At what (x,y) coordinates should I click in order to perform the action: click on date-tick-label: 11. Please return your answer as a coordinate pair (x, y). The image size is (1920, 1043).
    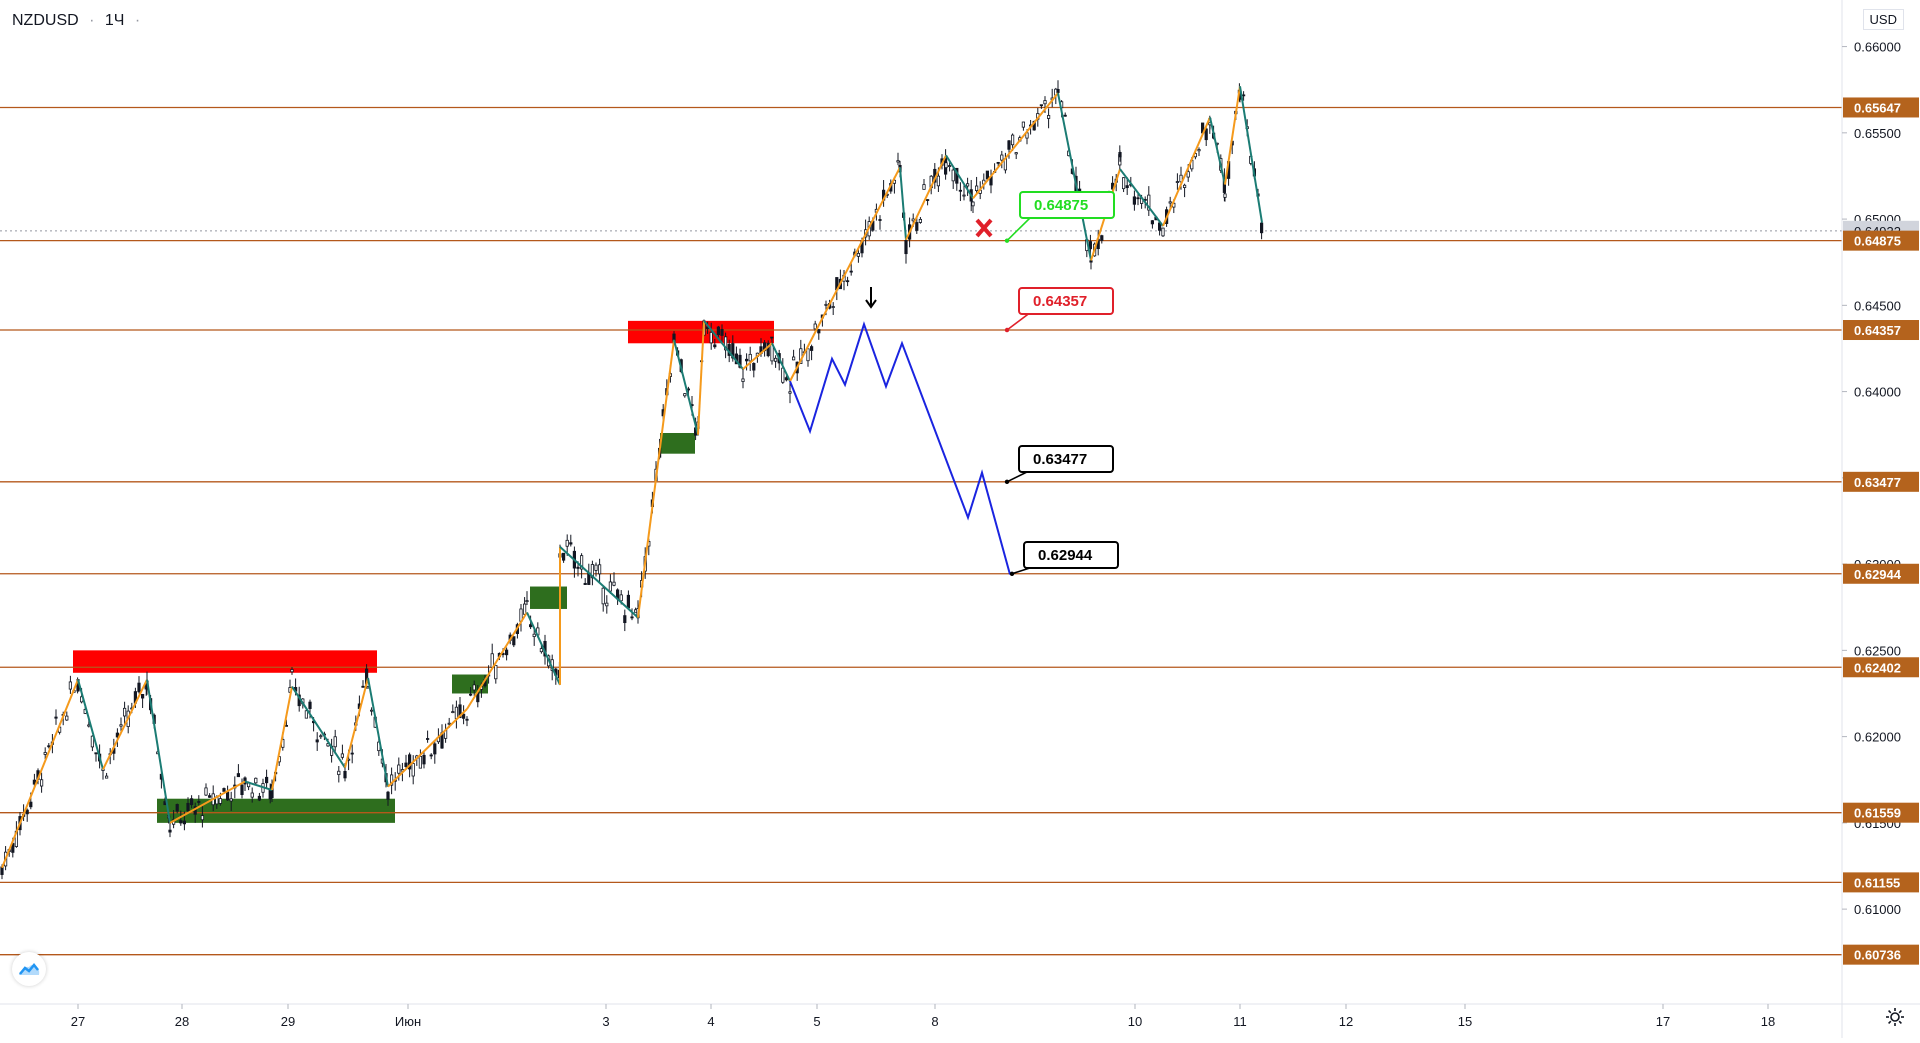
    Looking at the image, I should click on (1240, 1021).